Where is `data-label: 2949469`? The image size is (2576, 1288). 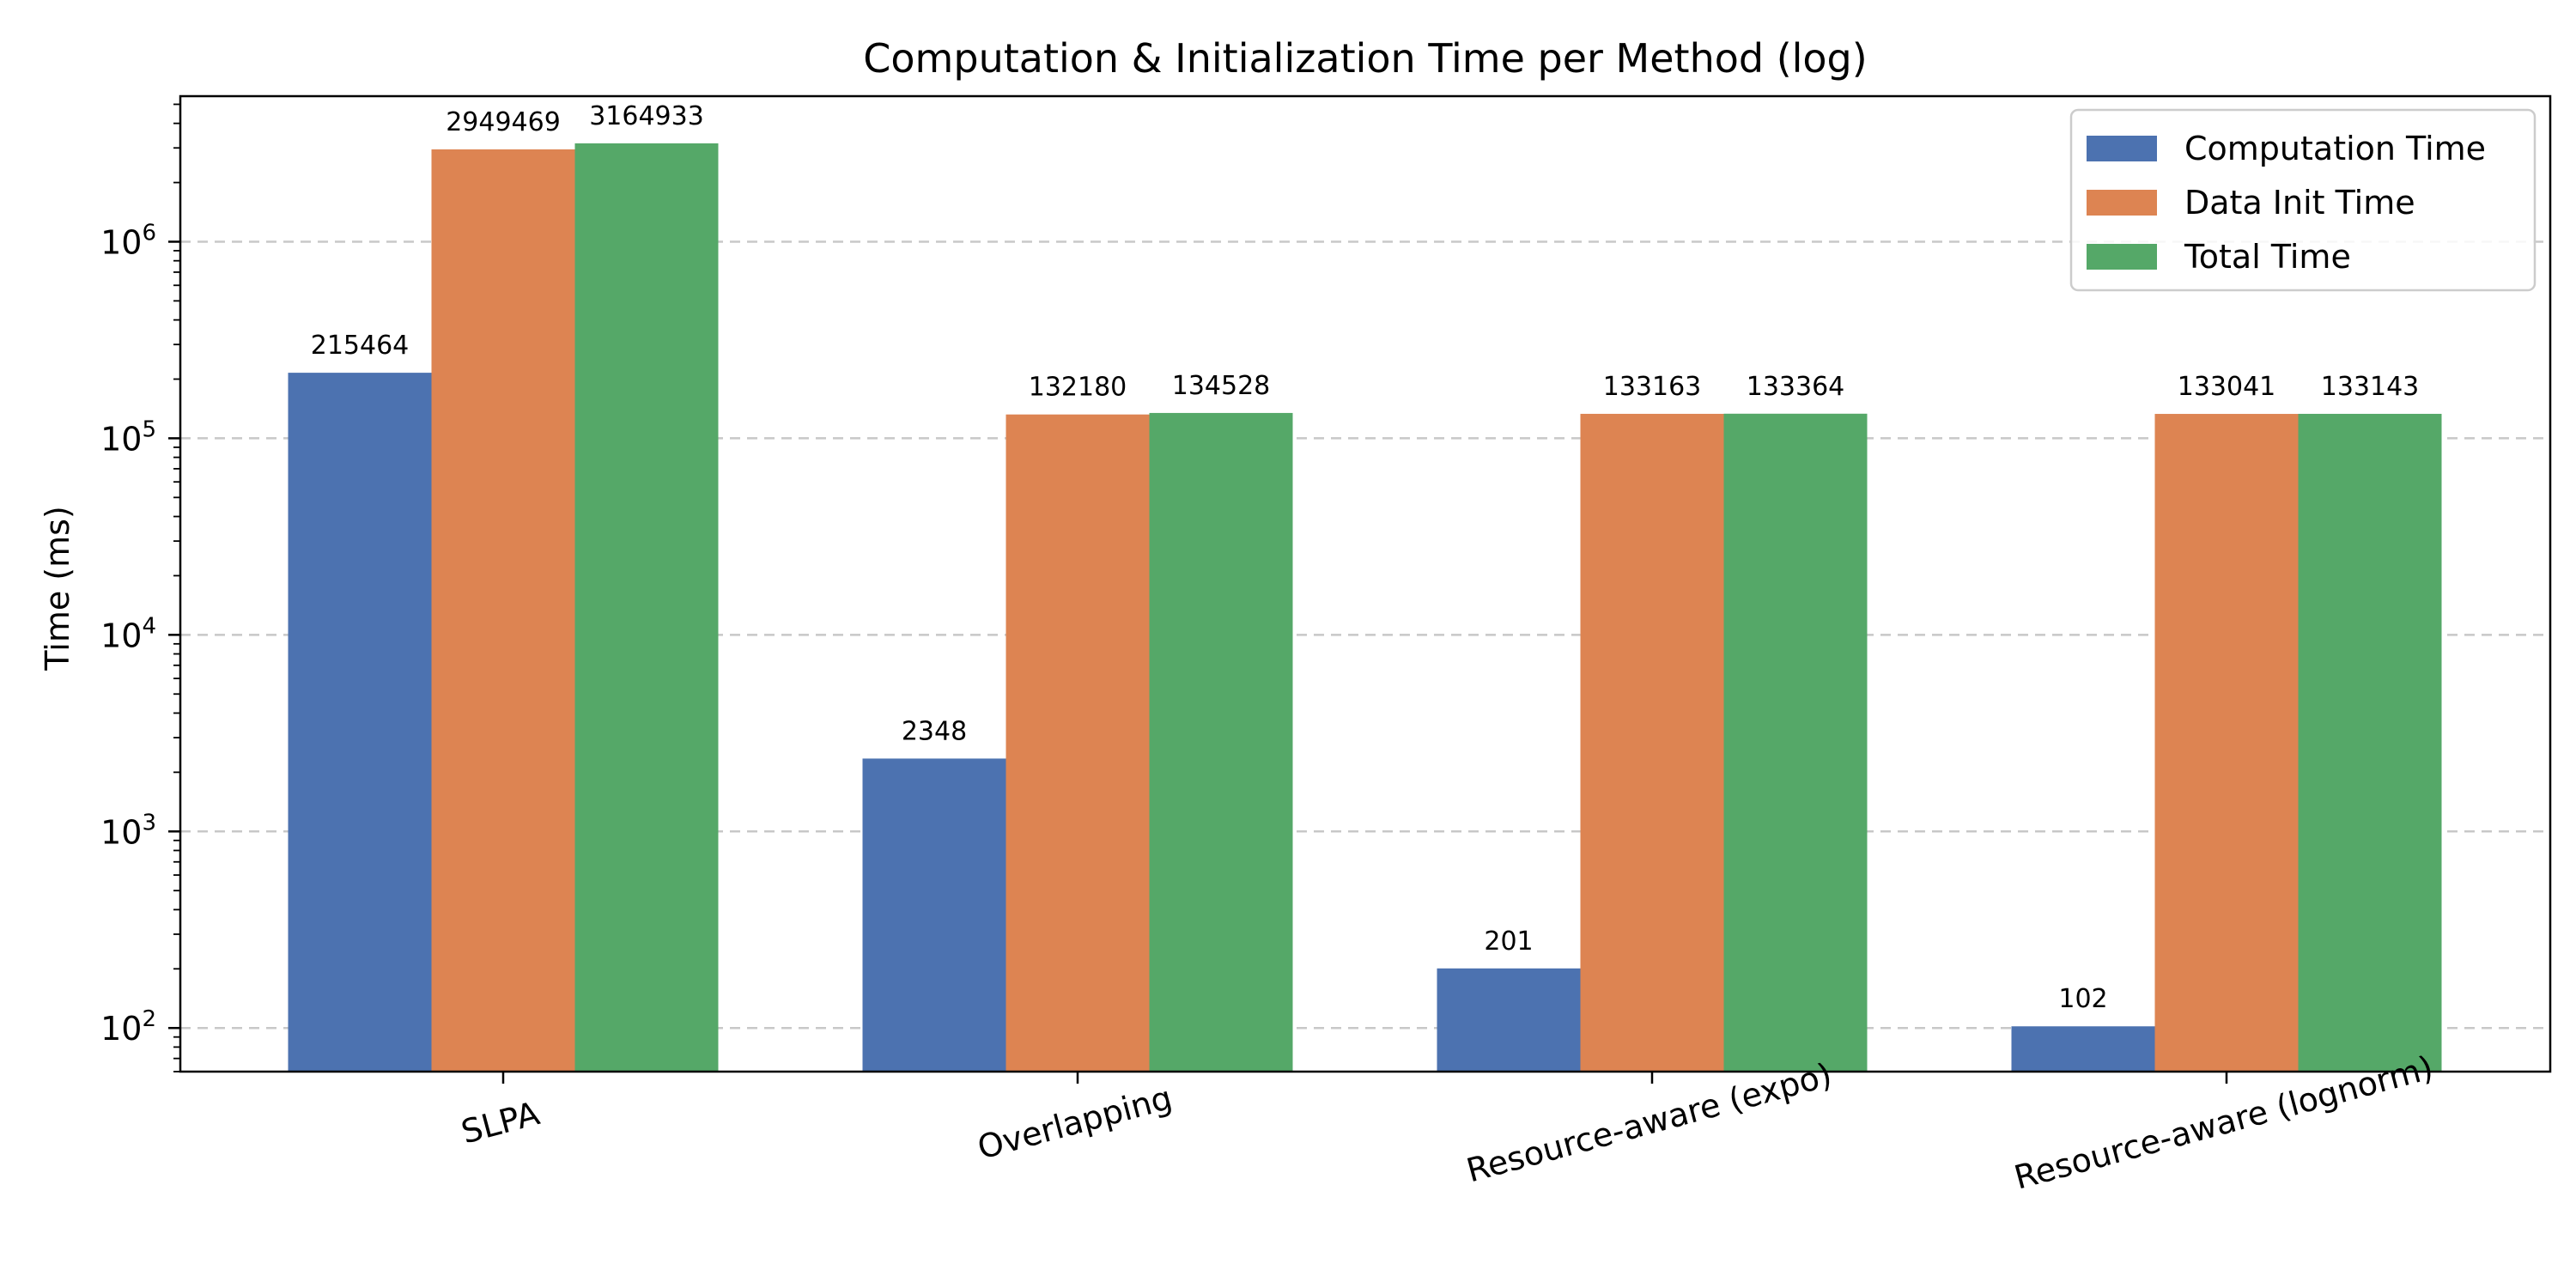
data-label: 2949469 is located at coordinates (503, 122).